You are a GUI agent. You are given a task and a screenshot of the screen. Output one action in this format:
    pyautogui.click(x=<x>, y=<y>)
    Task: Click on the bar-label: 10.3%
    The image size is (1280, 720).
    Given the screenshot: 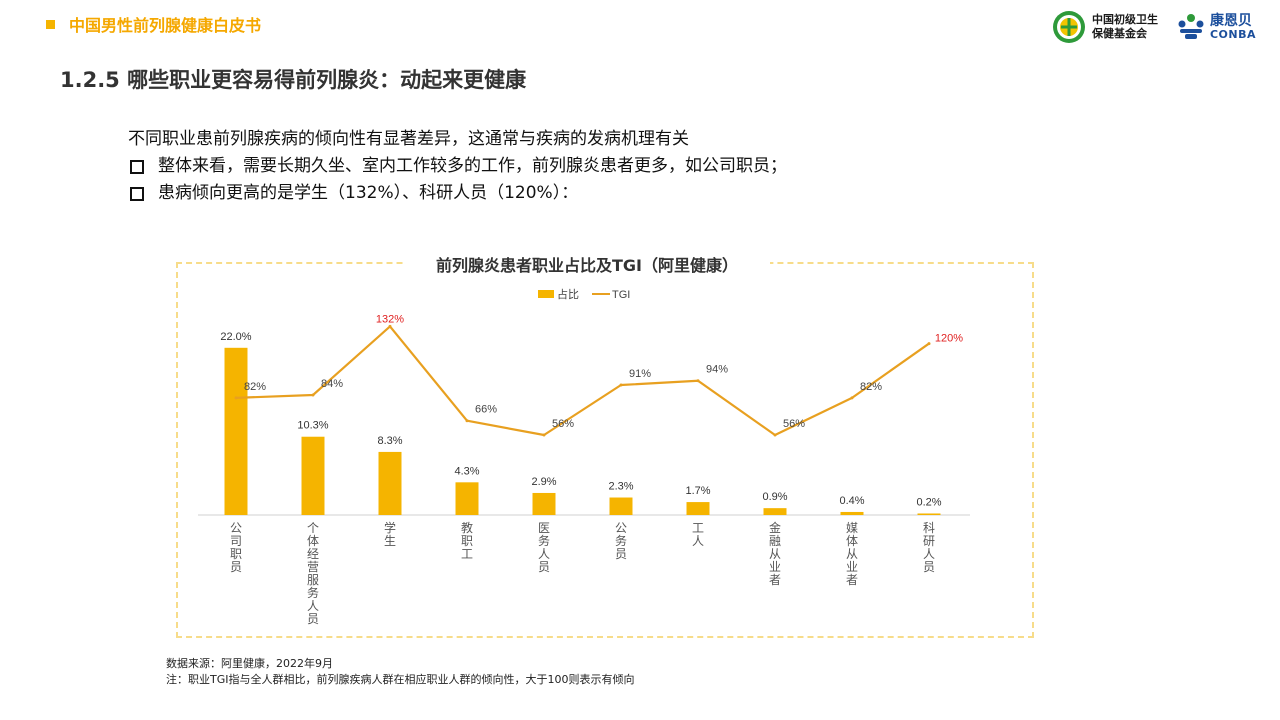 What is the action you would take?
    pyautogui.click(x=312, y=426)
    